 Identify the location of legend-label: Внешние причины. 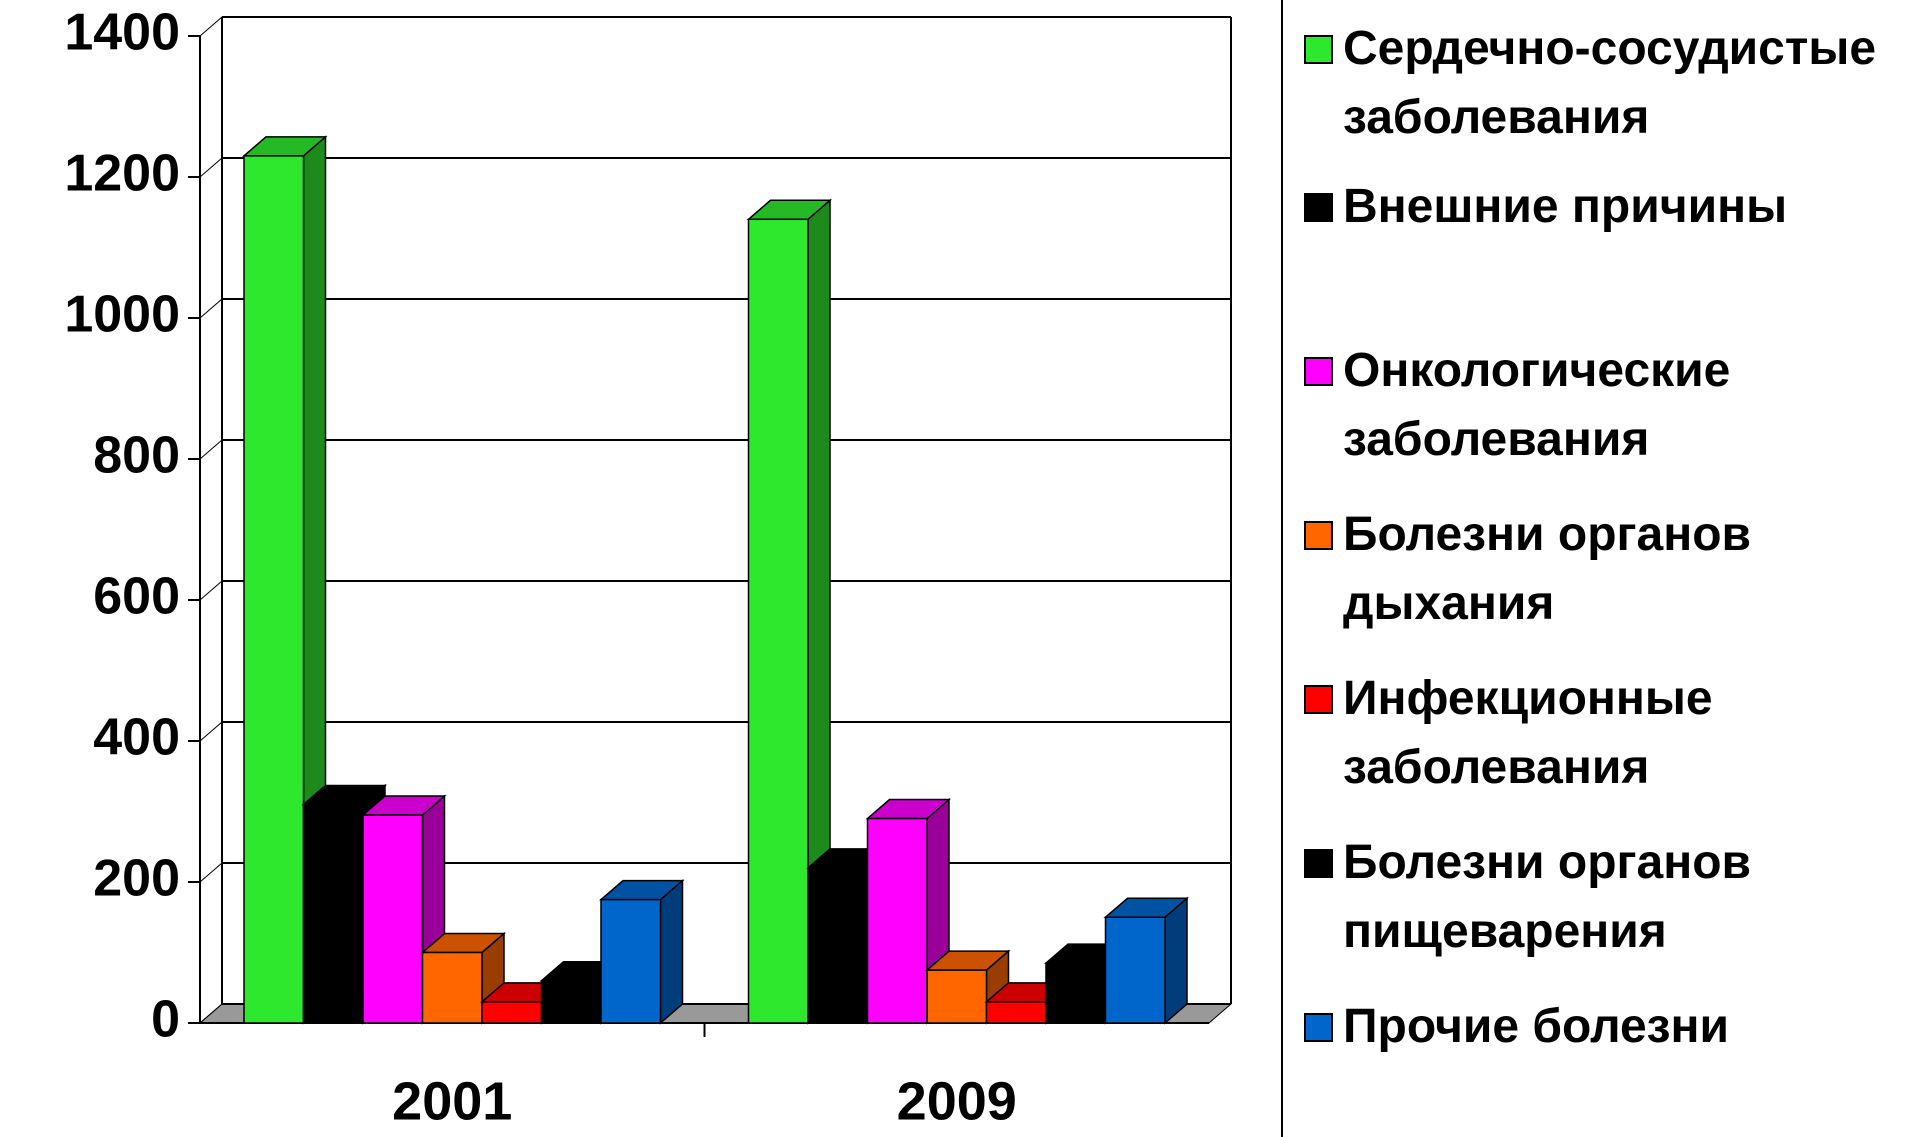
(1565, 206).